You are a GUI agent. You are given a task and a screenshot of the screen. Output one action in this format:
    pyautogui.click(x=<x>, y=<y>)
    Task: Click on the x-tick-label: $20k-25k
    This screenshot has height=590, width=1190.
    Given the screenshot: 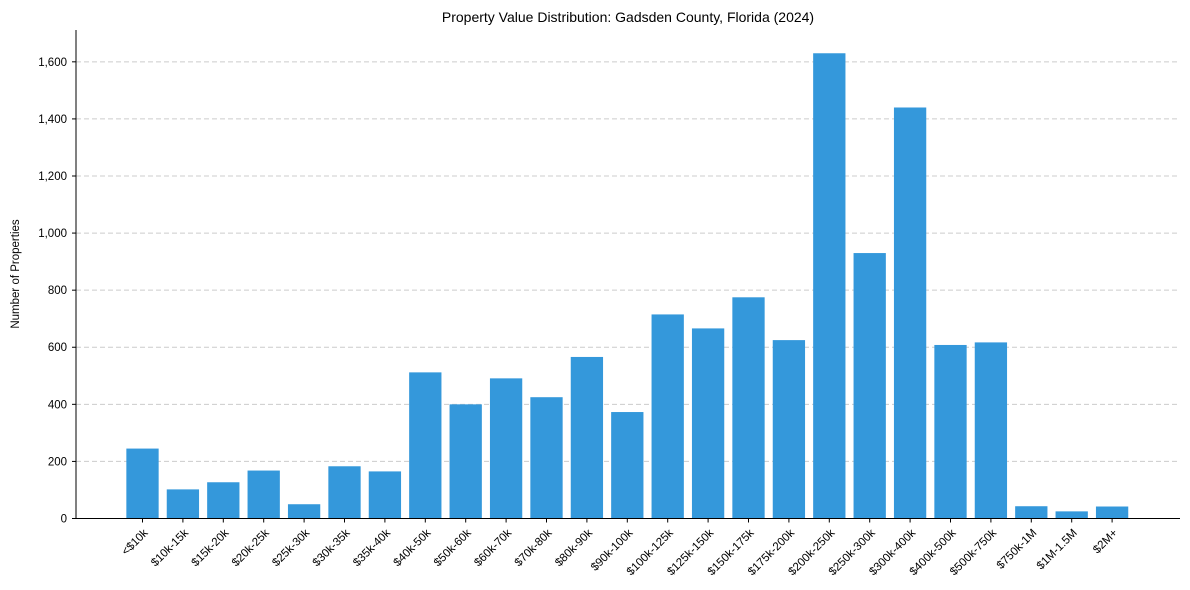 What is the action you would take?
    pyautogui.click(x=251, y=548)
    